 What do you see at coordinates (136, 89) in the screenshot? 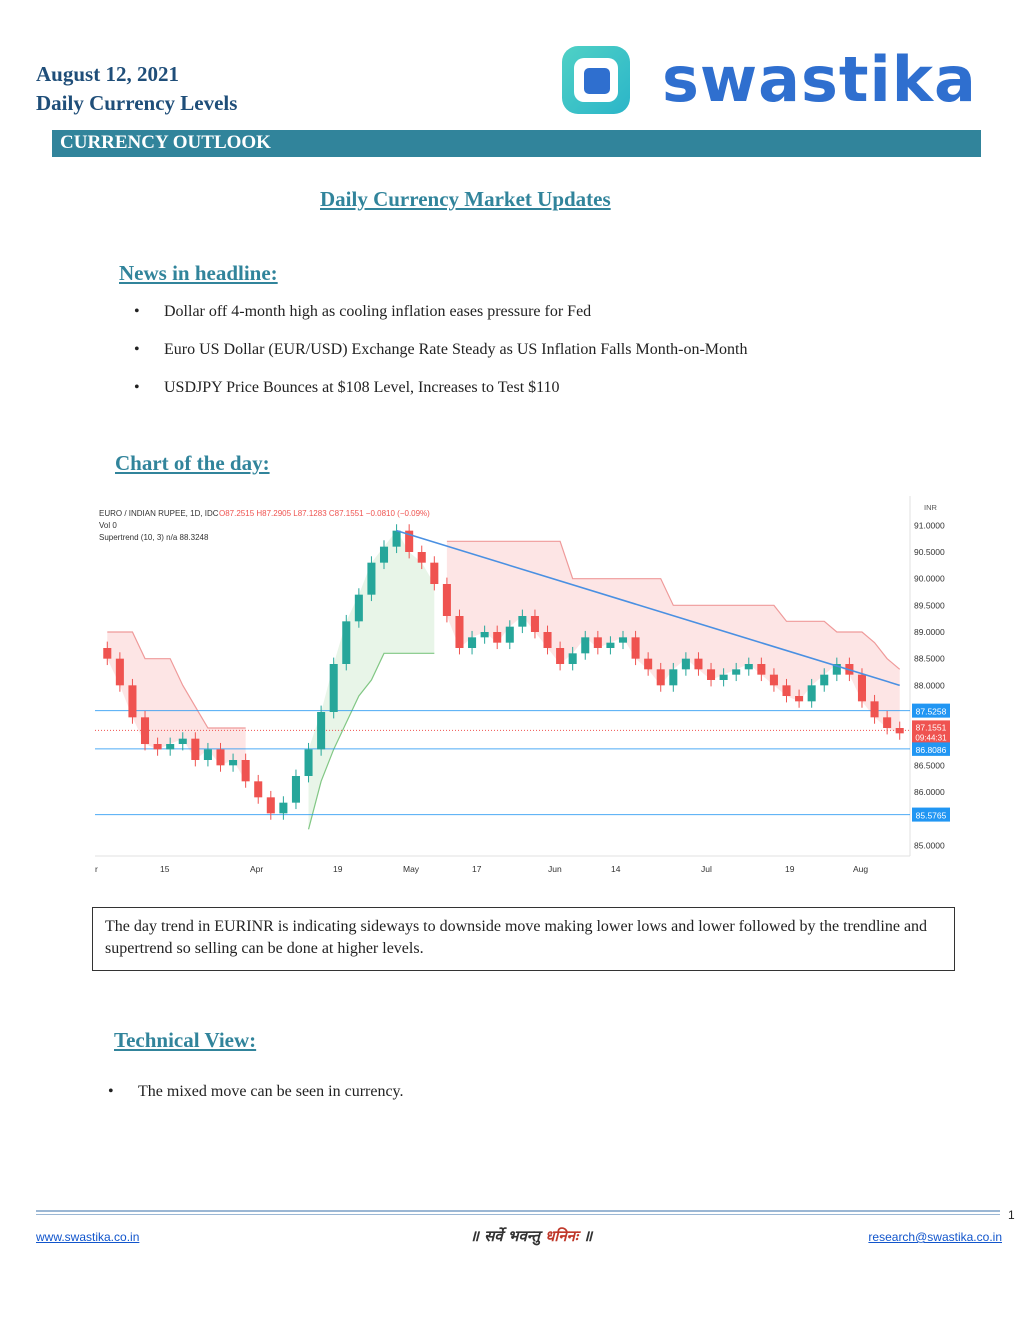
I see `header-dates: August 12, 2021 Daily Currency Levels` at bounding box center [136, 89].